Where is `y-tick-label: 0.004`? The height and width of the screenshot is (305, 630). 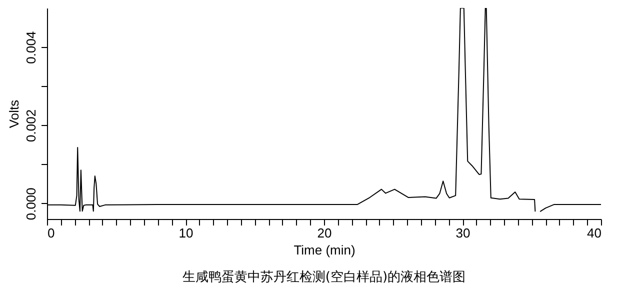
y-tick-label: 0.004 is located at coordinates (31, 47).